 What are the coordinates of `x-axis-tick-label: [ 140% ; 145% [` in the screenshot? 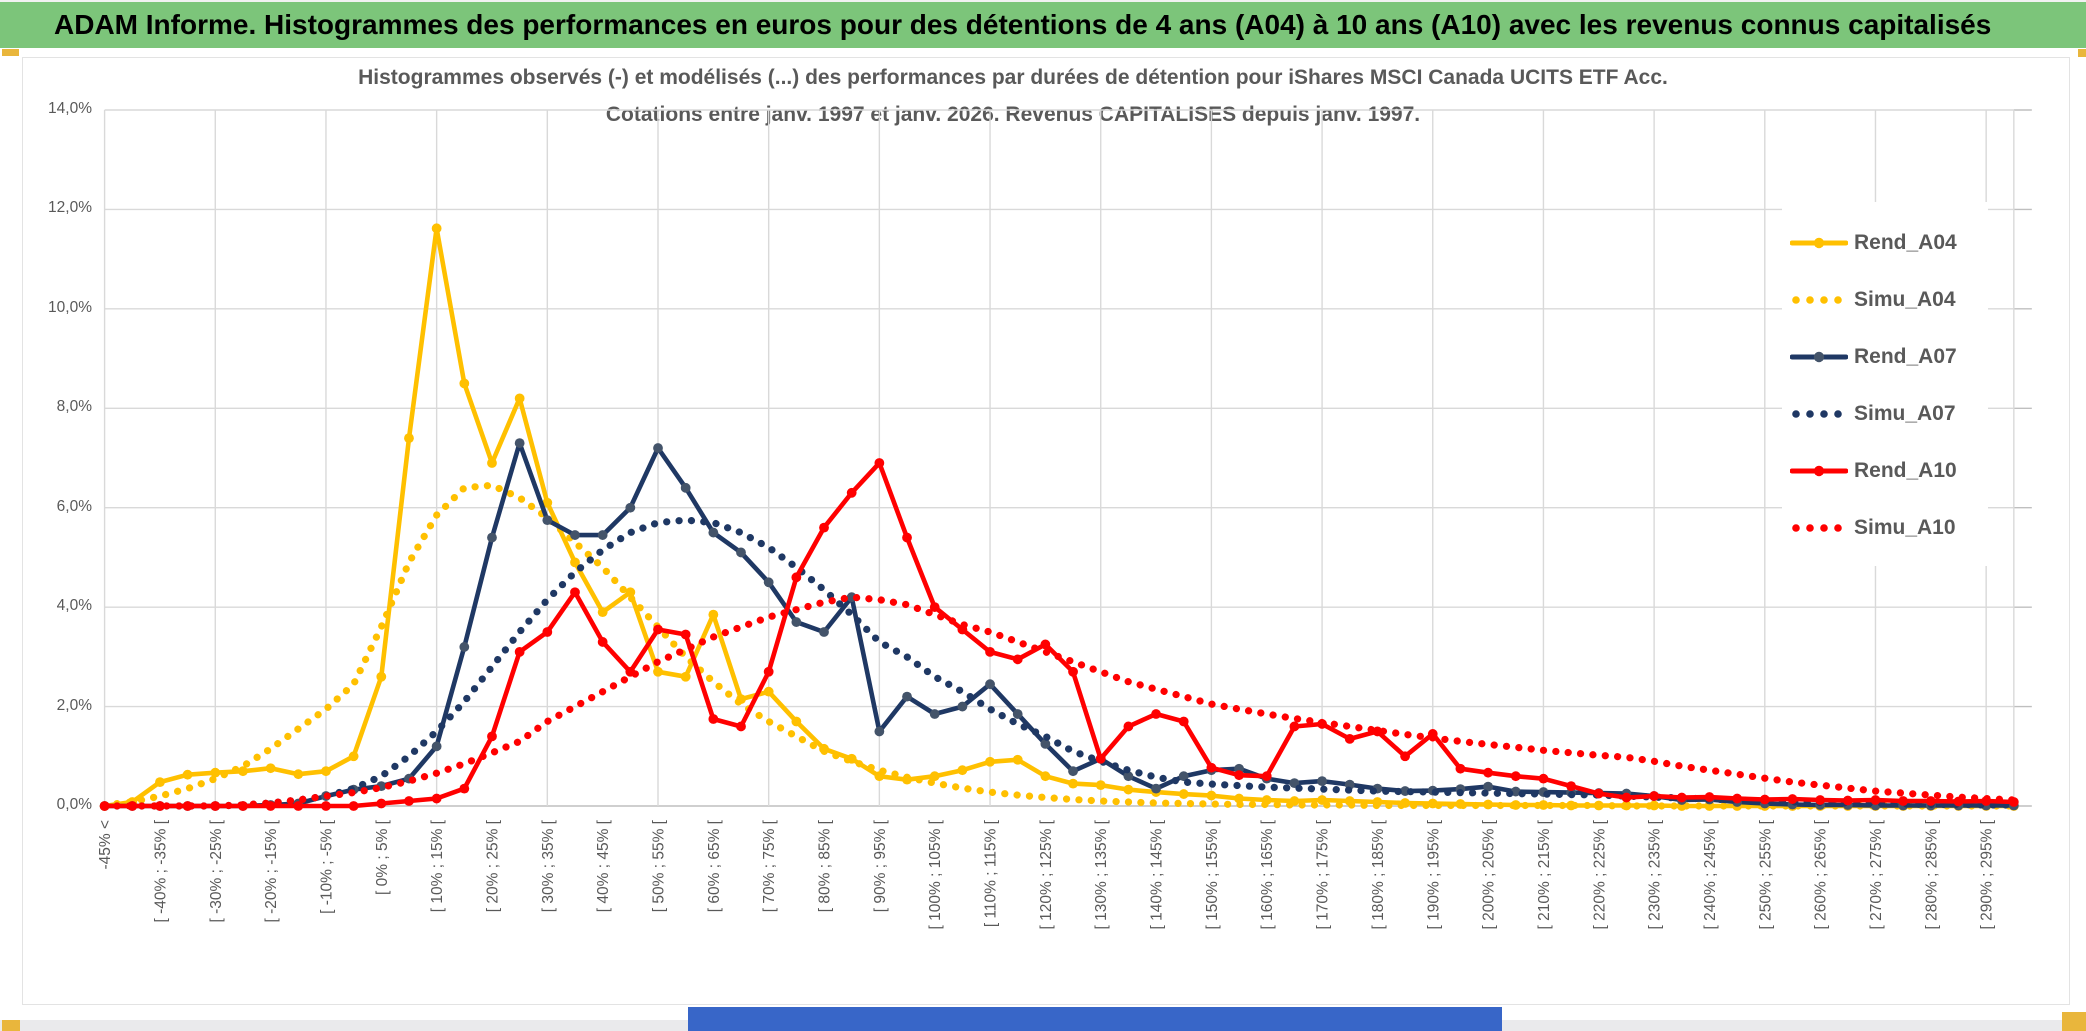 It's located at (1157, 874).